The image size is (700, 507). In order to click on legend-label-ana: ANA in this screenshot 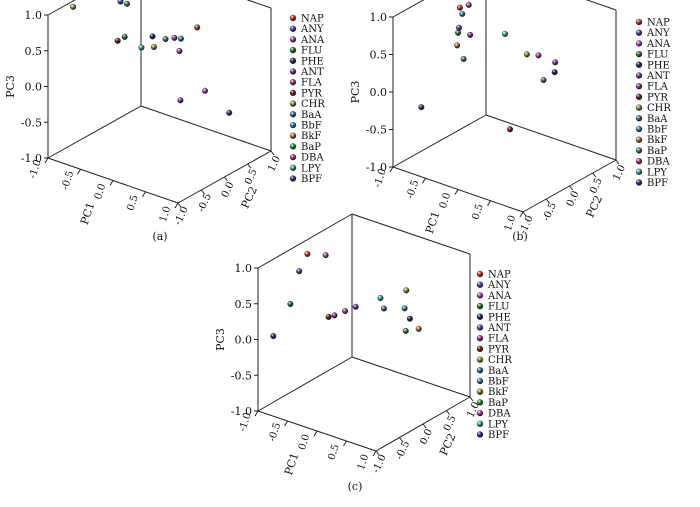, I will do `click(312, 40)`.